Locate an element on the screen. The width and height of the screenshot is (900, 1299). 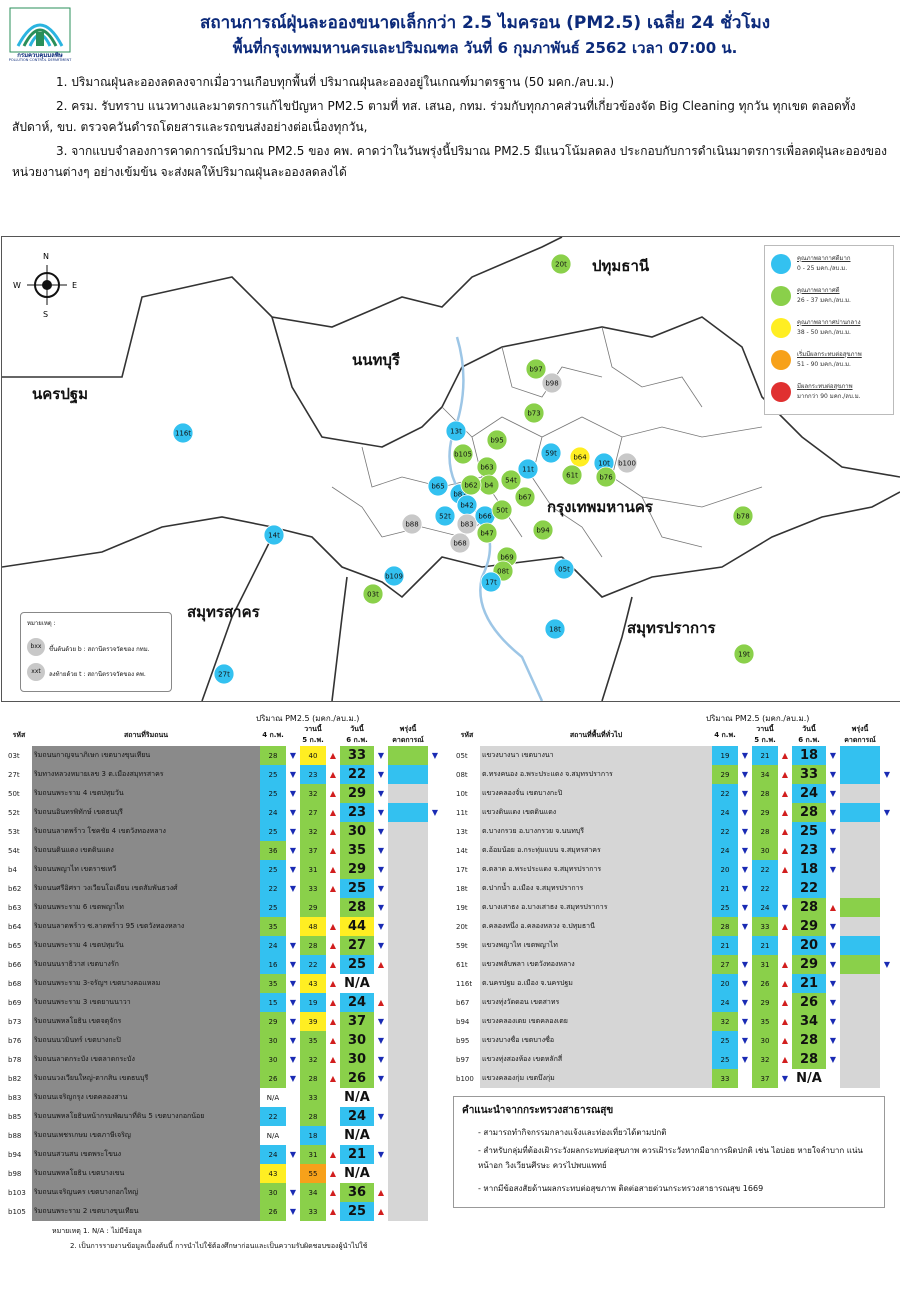
col-d5-top: วานนี้ is located at coordinates (765, 729).